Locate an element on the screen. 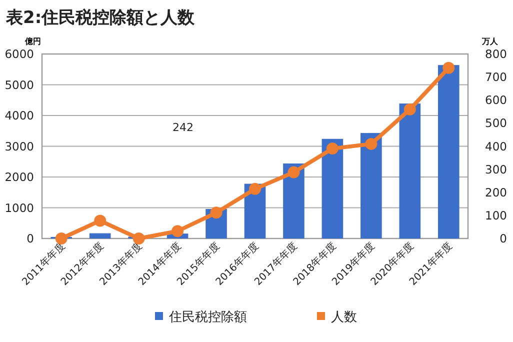  y-tick-label: 3000 is located at coordinates (19, 146).